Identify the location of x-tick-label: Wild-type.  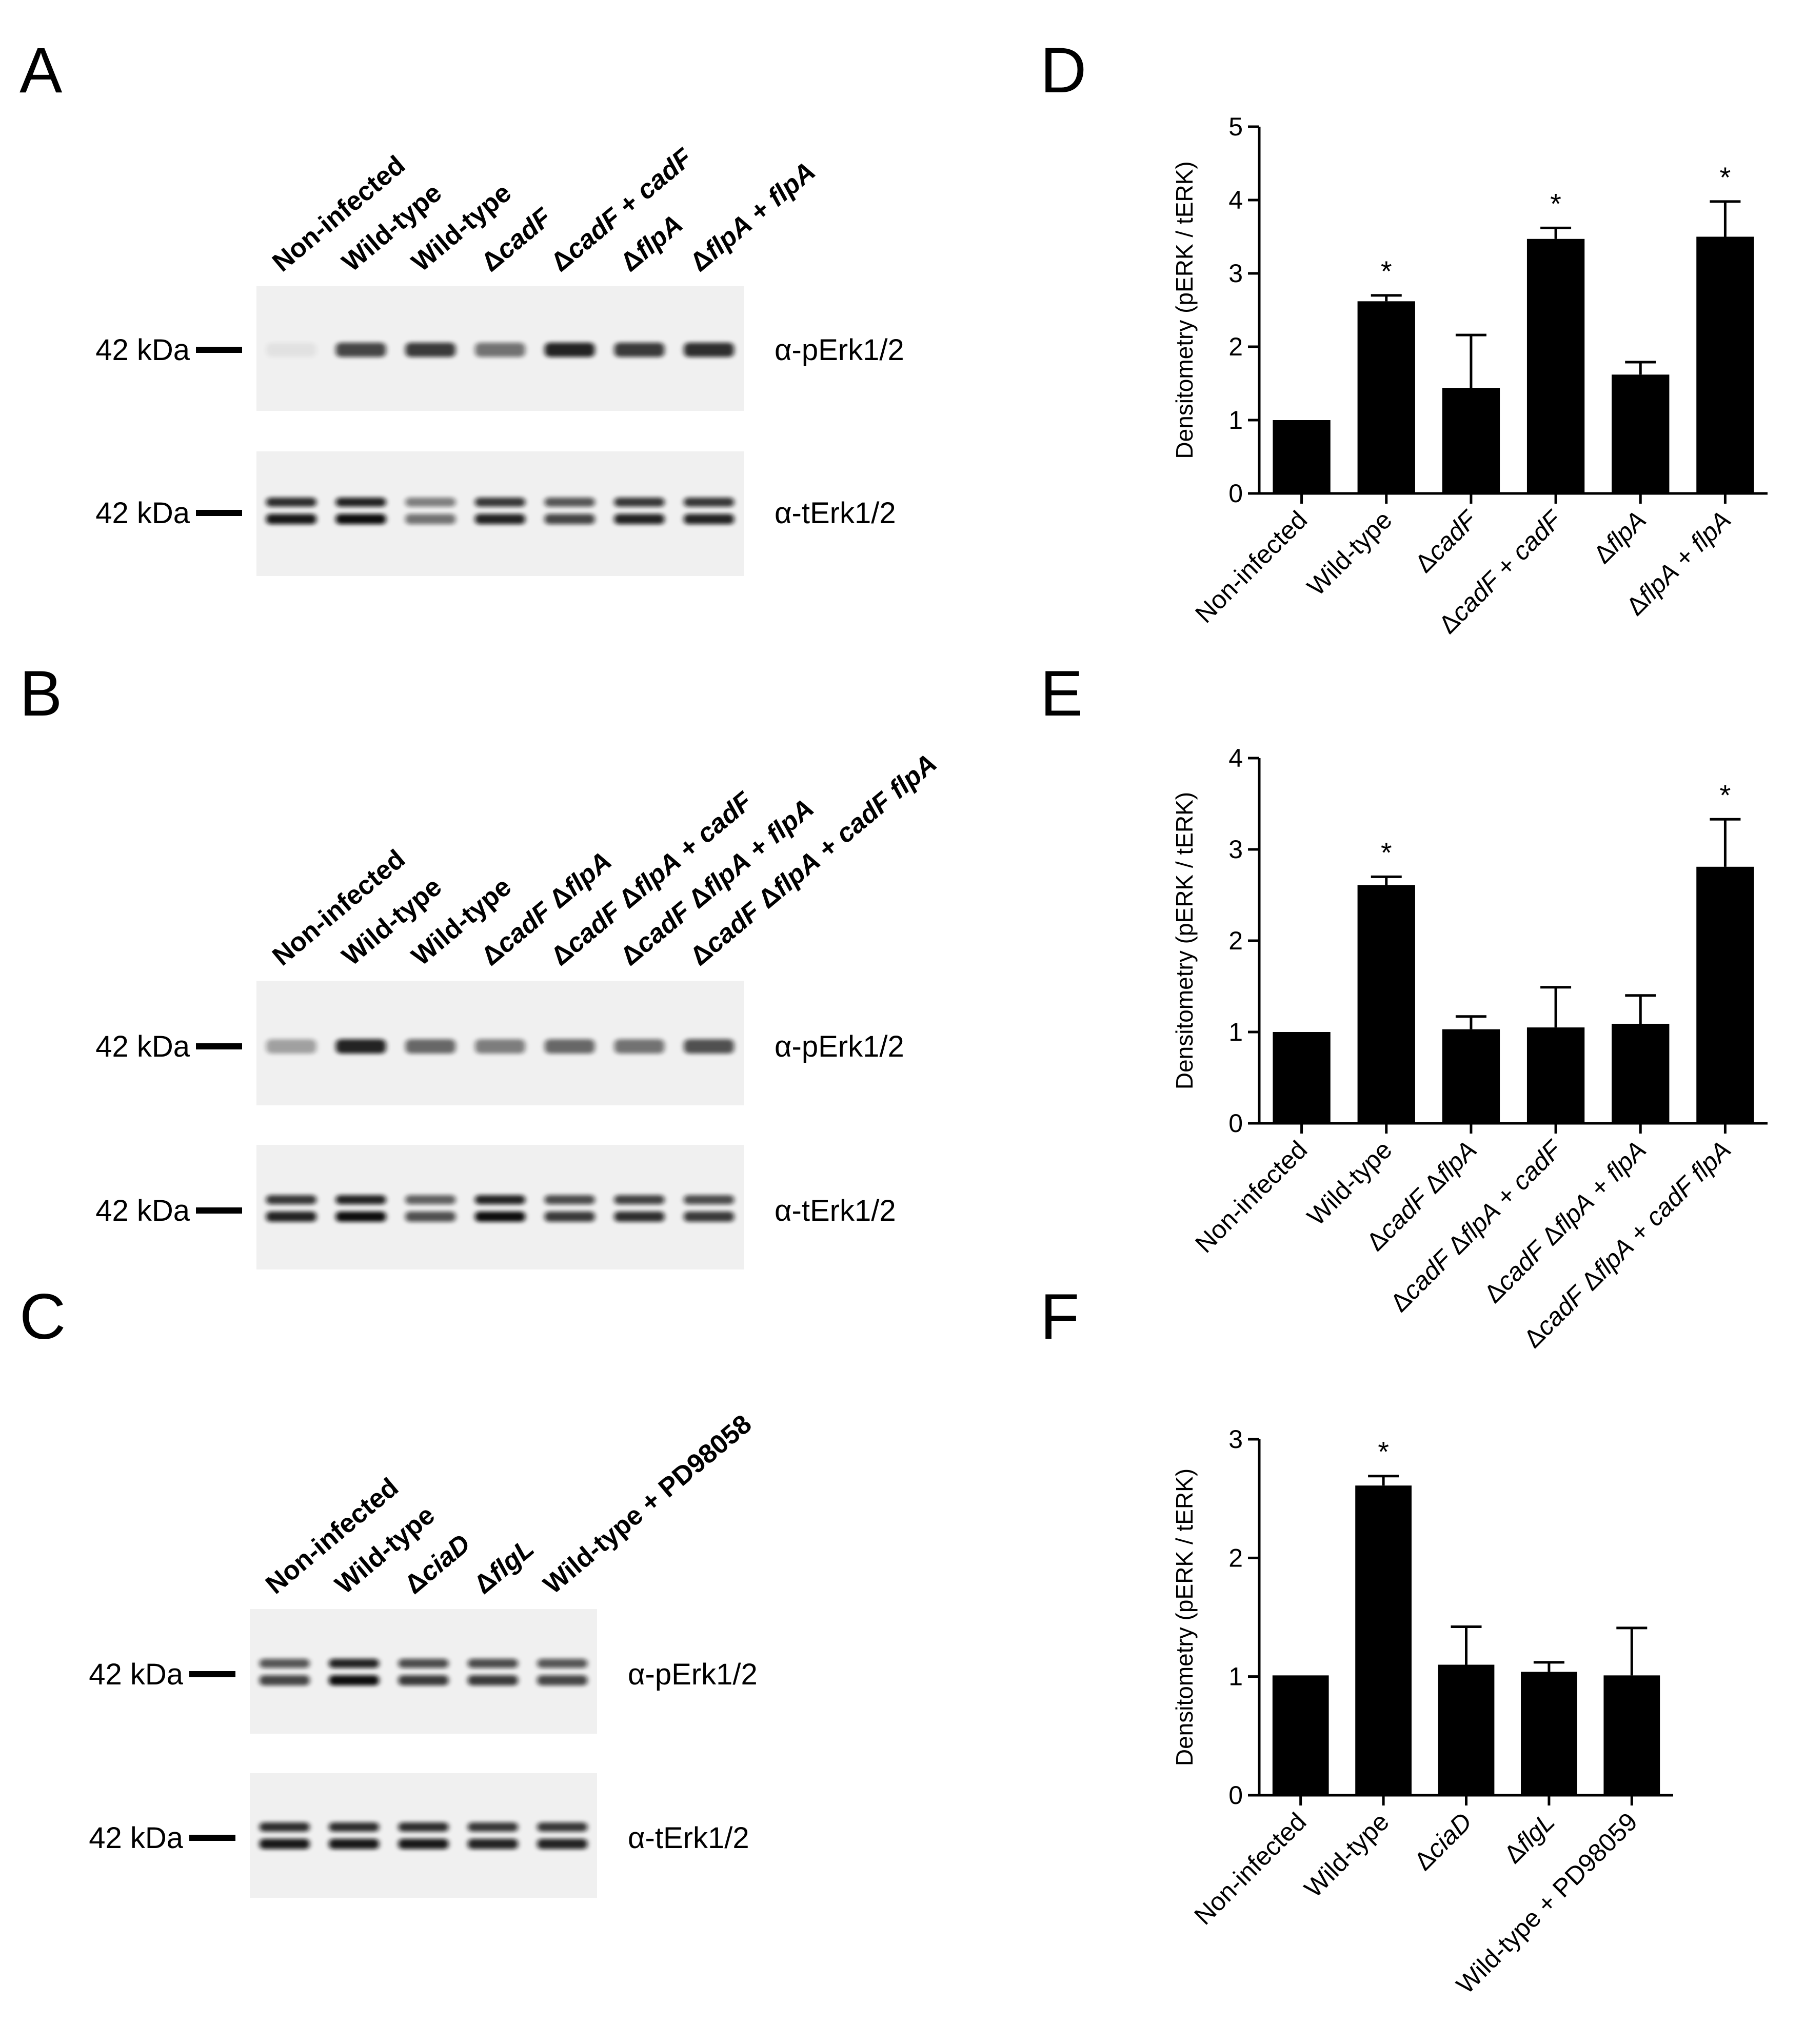
(1350, 553).